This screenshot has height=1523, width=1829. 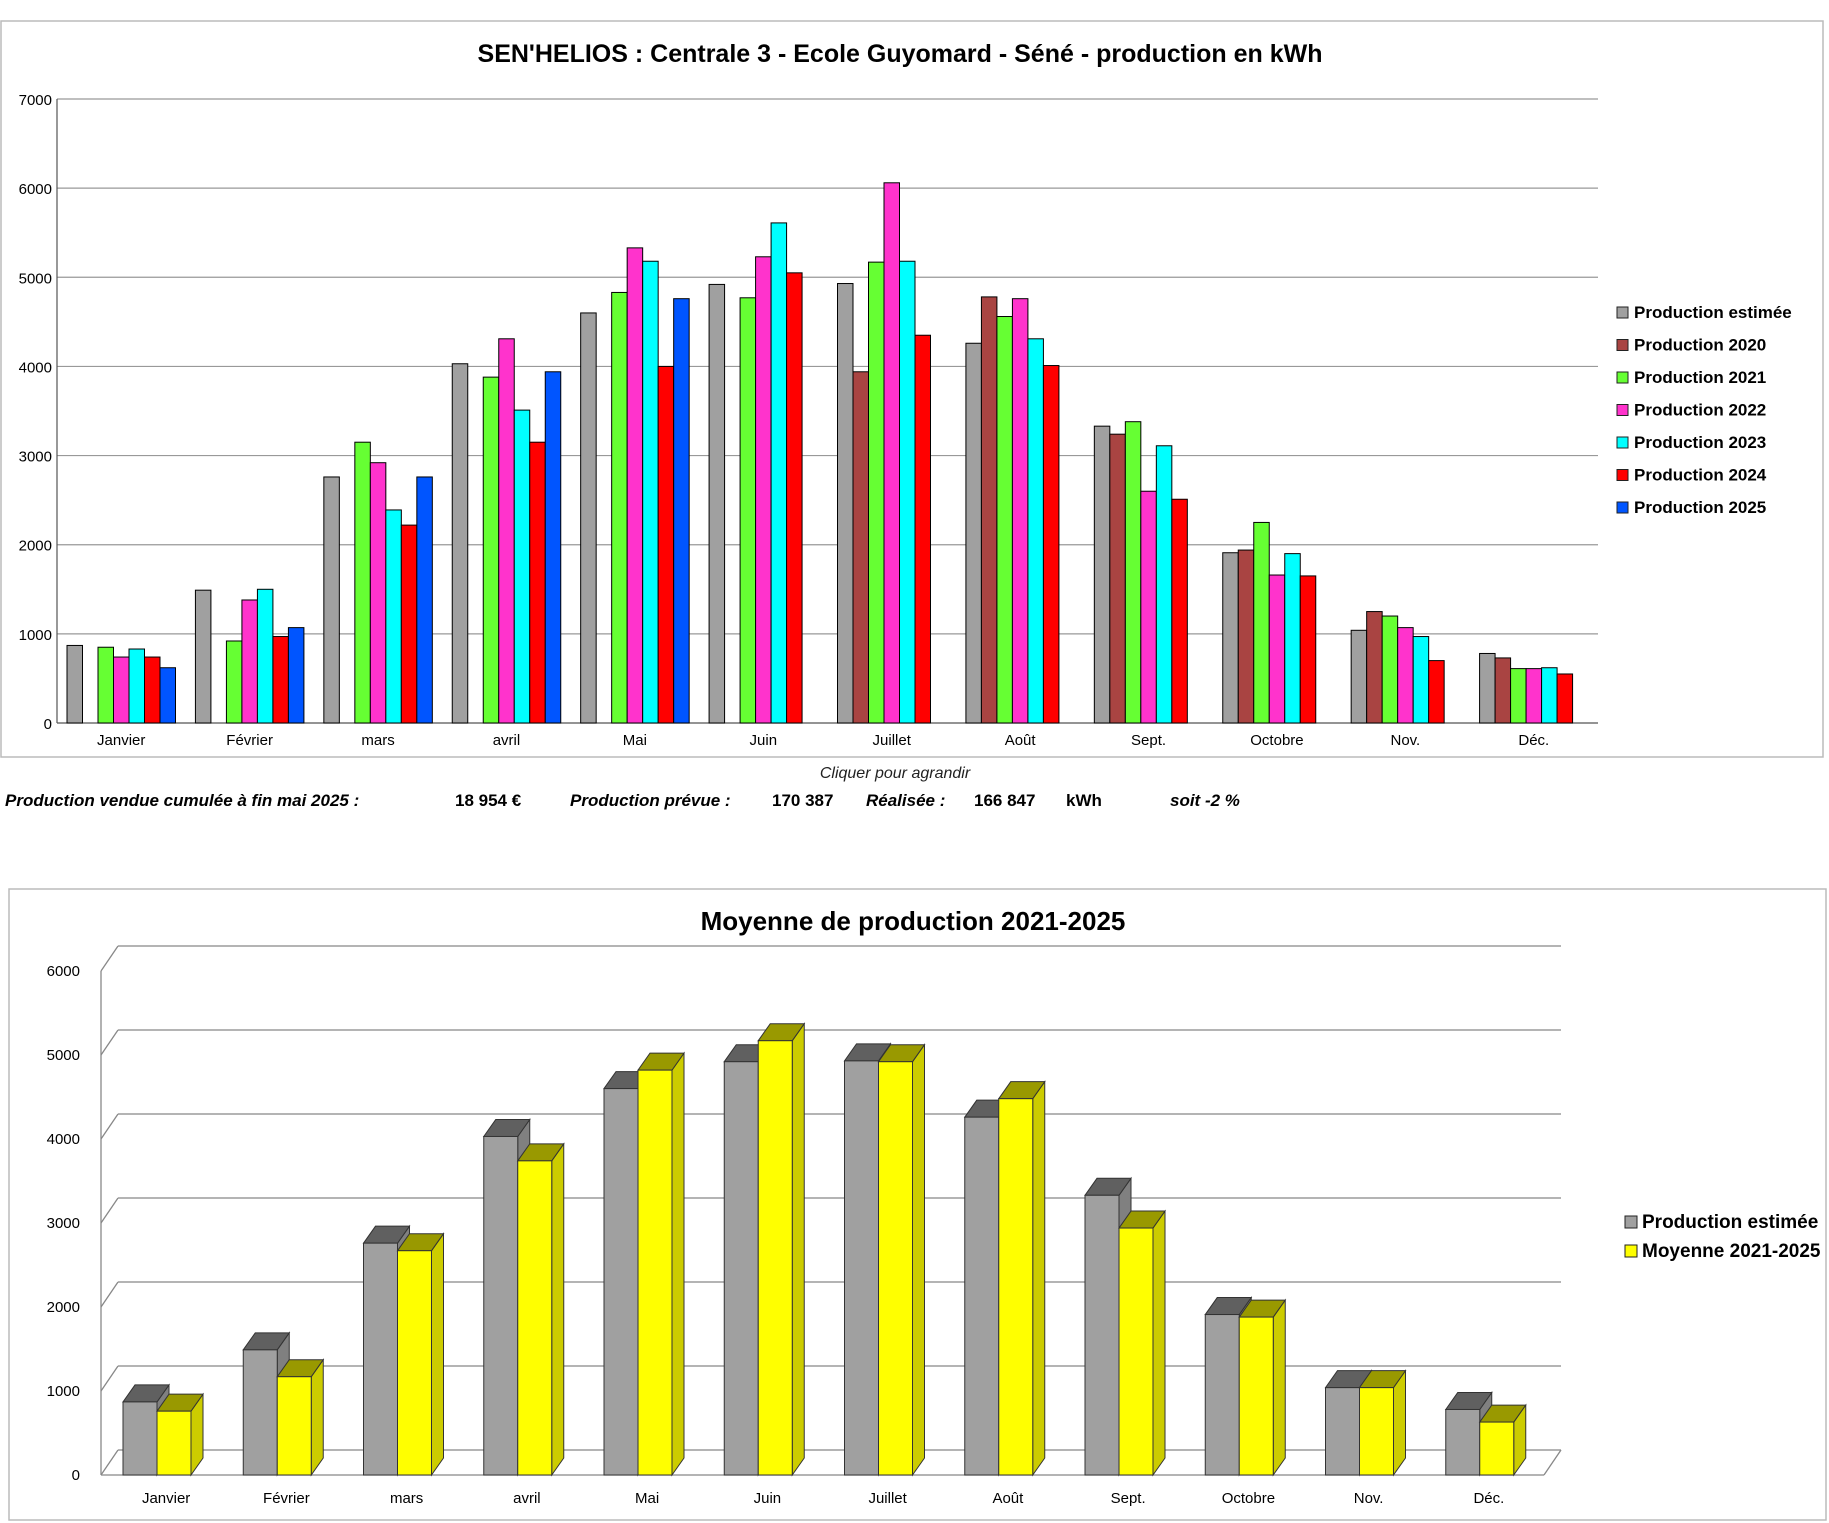 I want to click on bar-production-2021-nov, so click(x=1390, y=669).